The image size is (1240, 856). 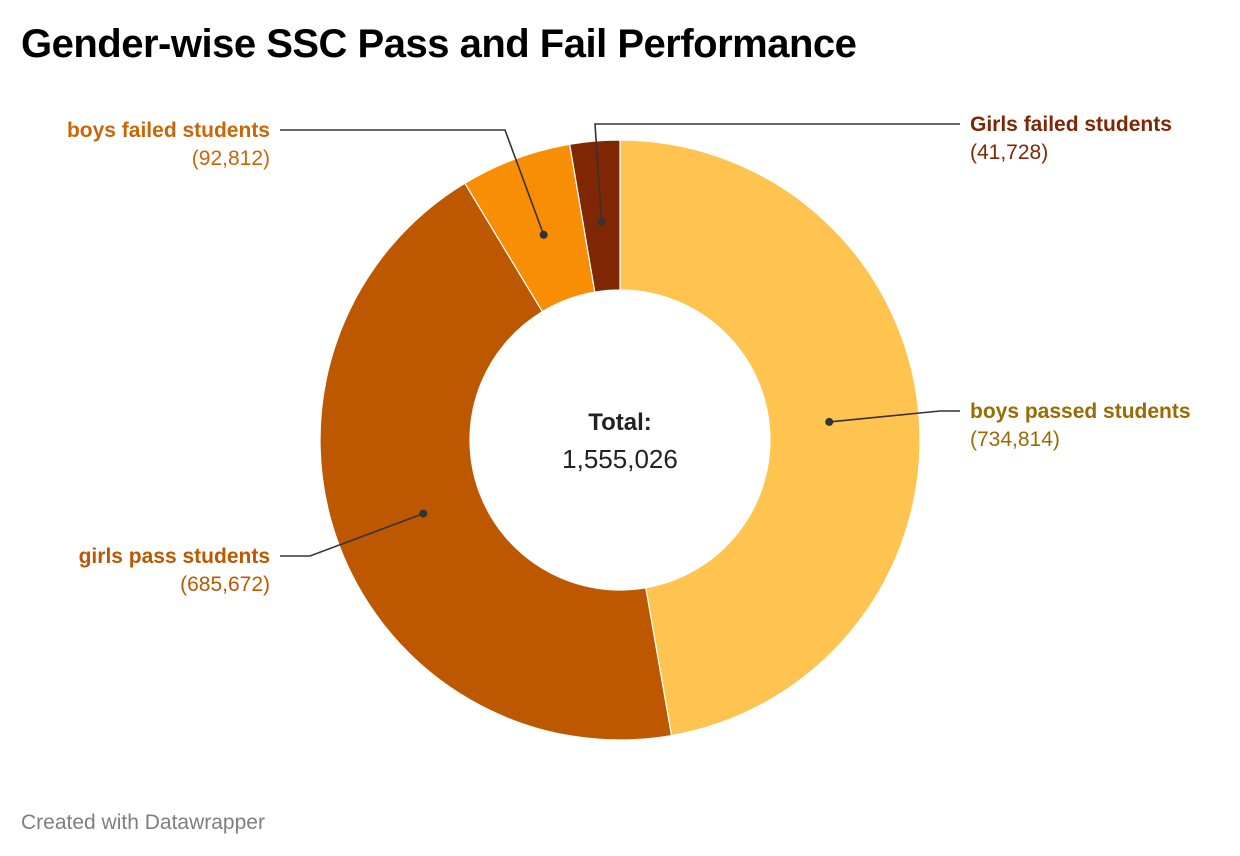 I want to click on leader-dot-girls-pass-students, so click(x=423, y=513).